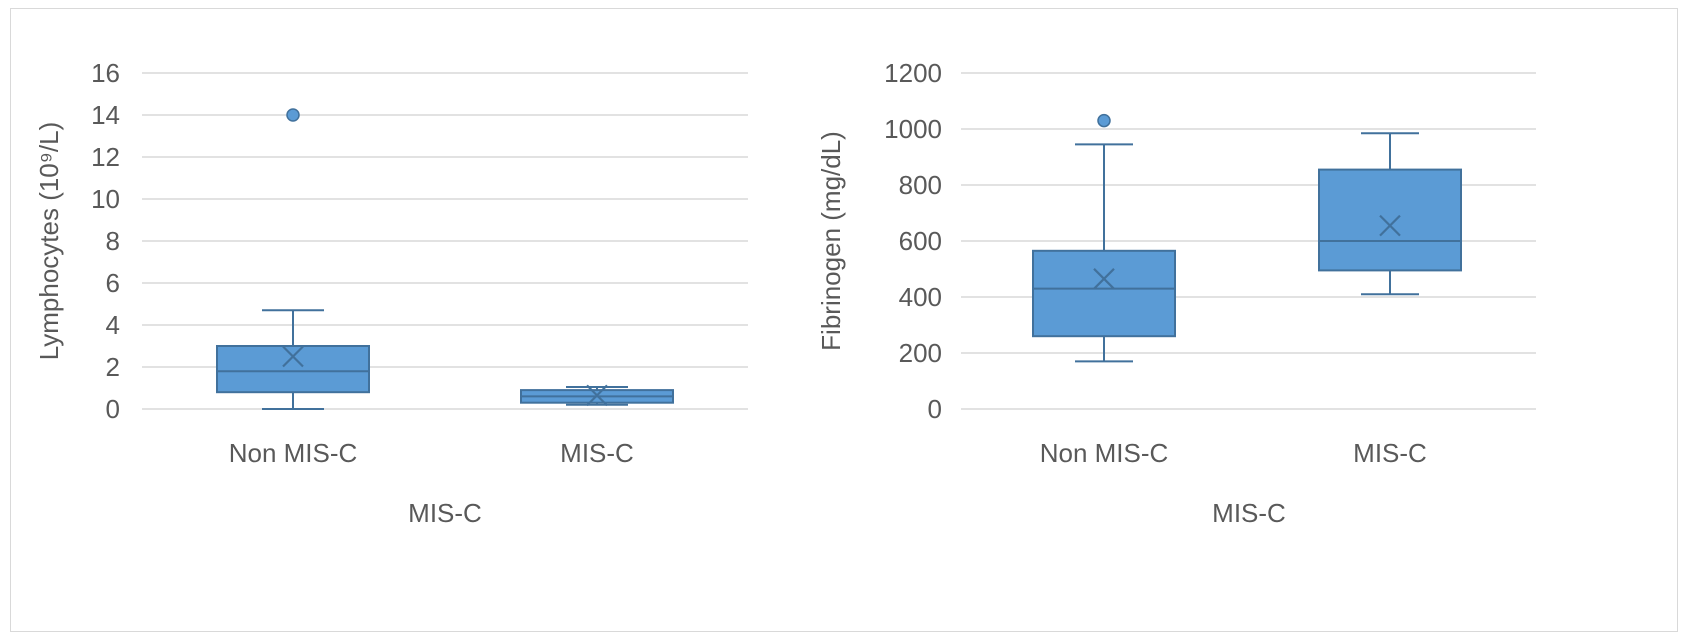  What do you see at coordinates (831, 241) in the screenshot?
I see `y-axis-title: Fibrinogen (mg/dL)` at bounding box center [831, 241].